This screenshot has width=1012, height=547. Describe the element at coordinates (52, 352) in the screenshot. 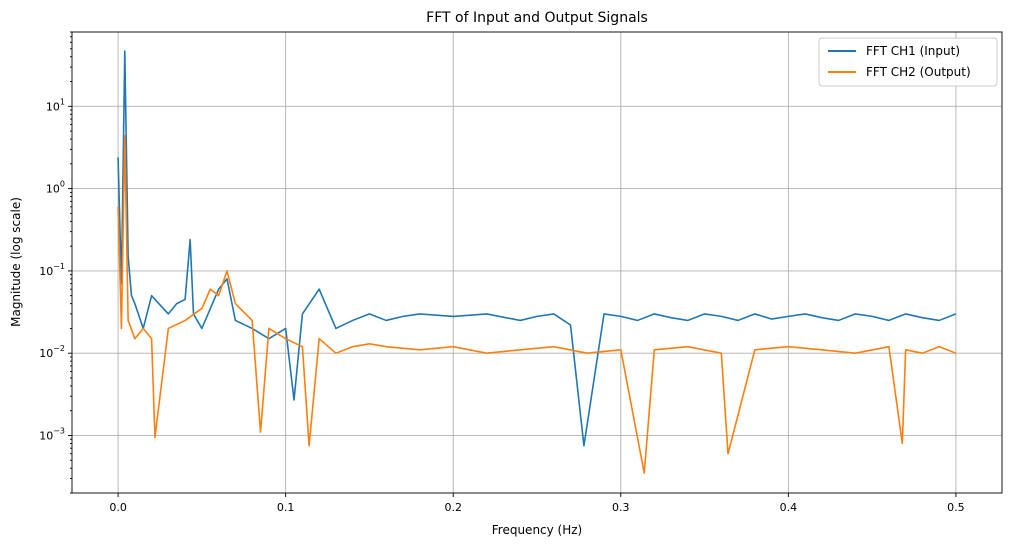

I see `y-tick-label: 10⁻²` at that location.